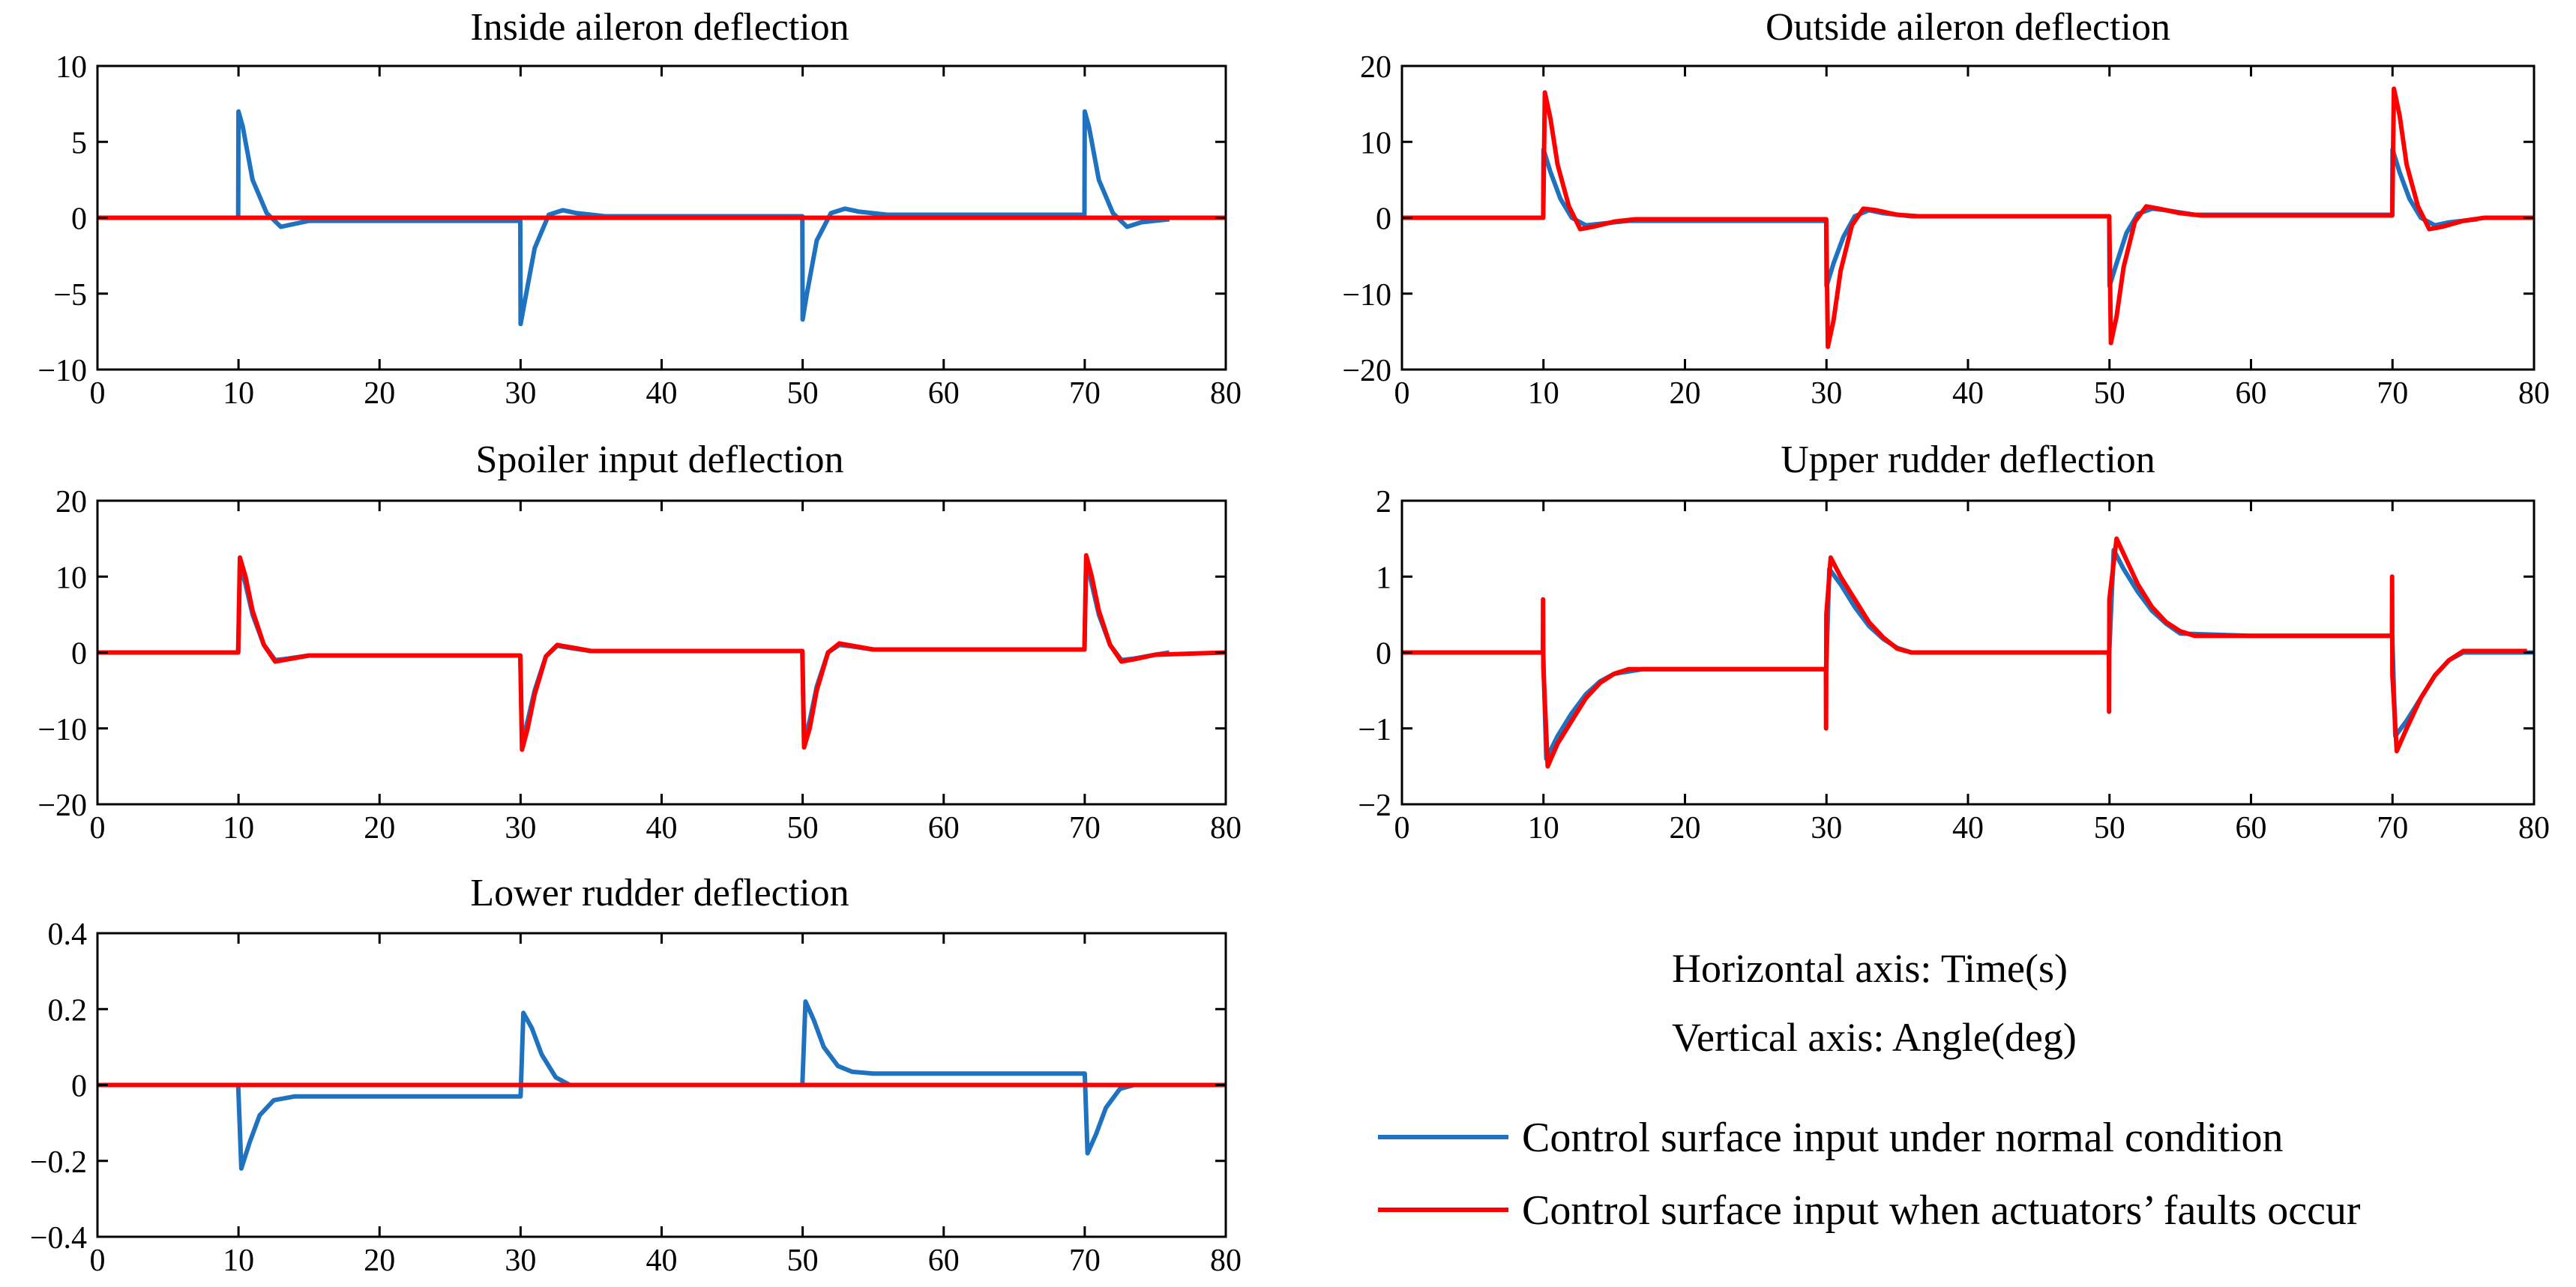 Image resolution: width=2576 pixels, height=1287 pixels. What do you see at coordinates (1875, 1038) in the screenshot?
I see `vertical-axis-note: Vertical axis: Angle(deg)` at bounding box center [1875, 1038].